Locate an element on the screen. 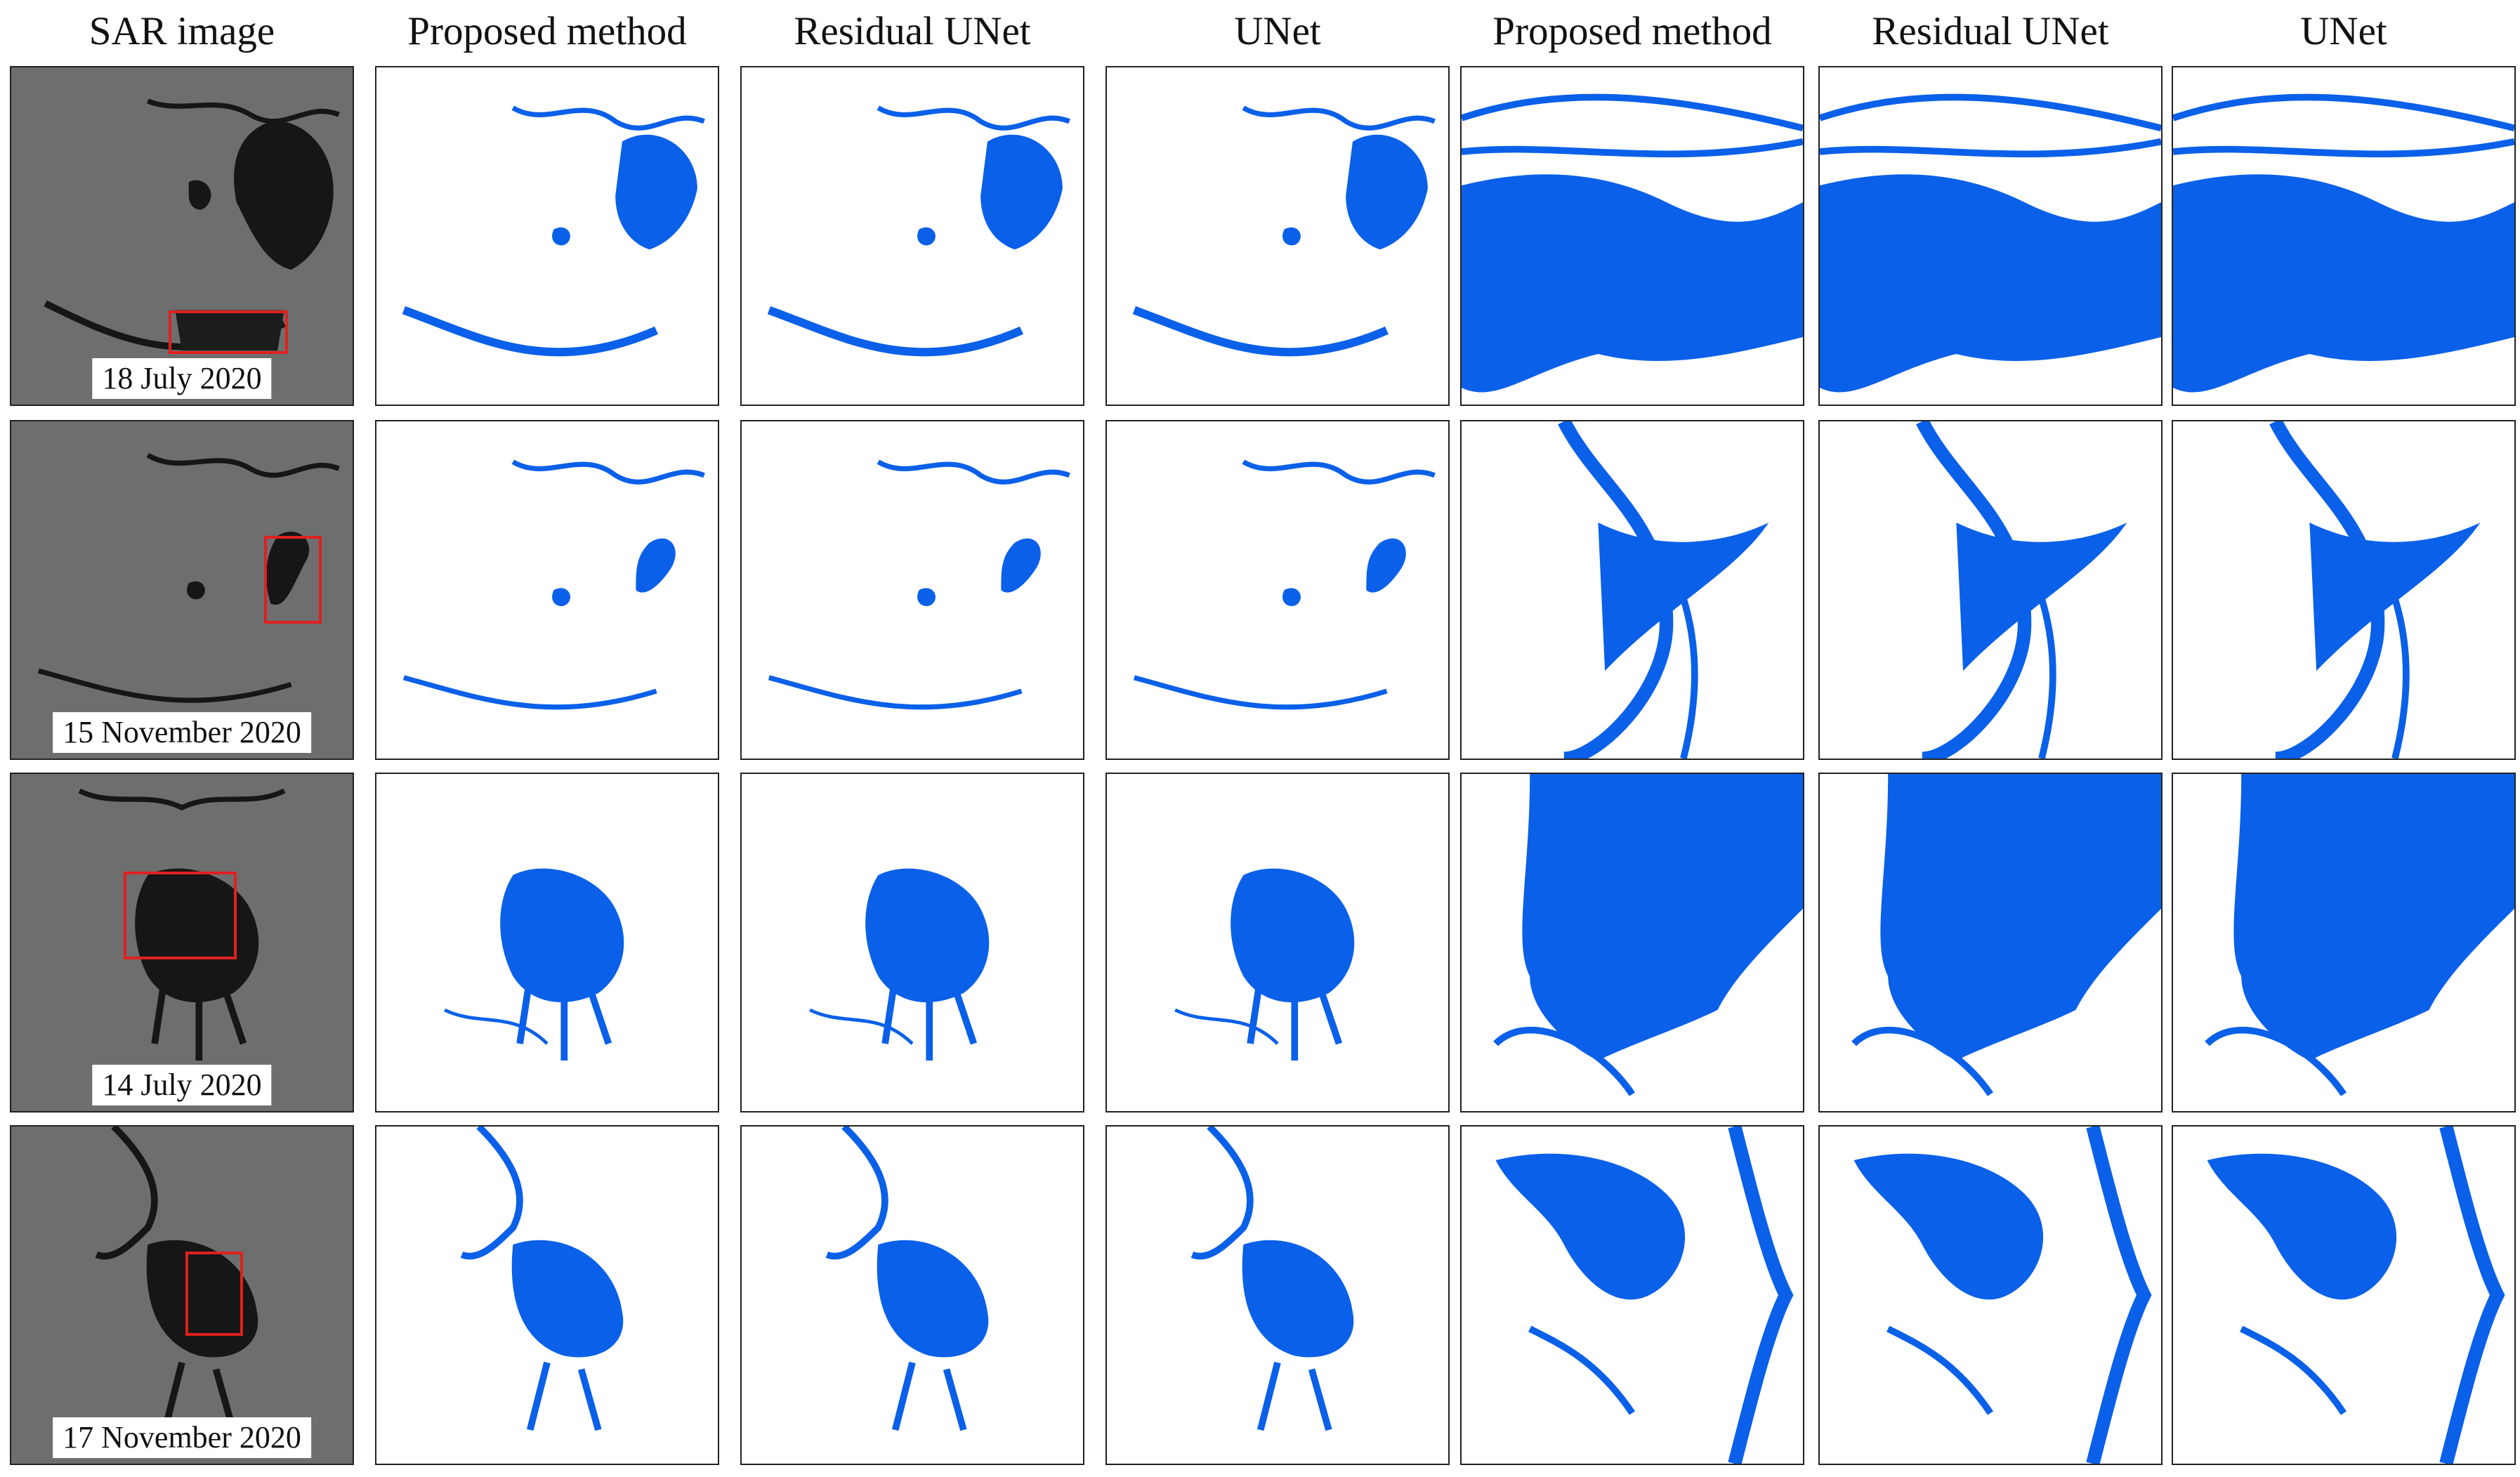 This screenshot has width=2520, height=1477. column-header-proposed-method: Proposed method is located at coordinates (547, 31).